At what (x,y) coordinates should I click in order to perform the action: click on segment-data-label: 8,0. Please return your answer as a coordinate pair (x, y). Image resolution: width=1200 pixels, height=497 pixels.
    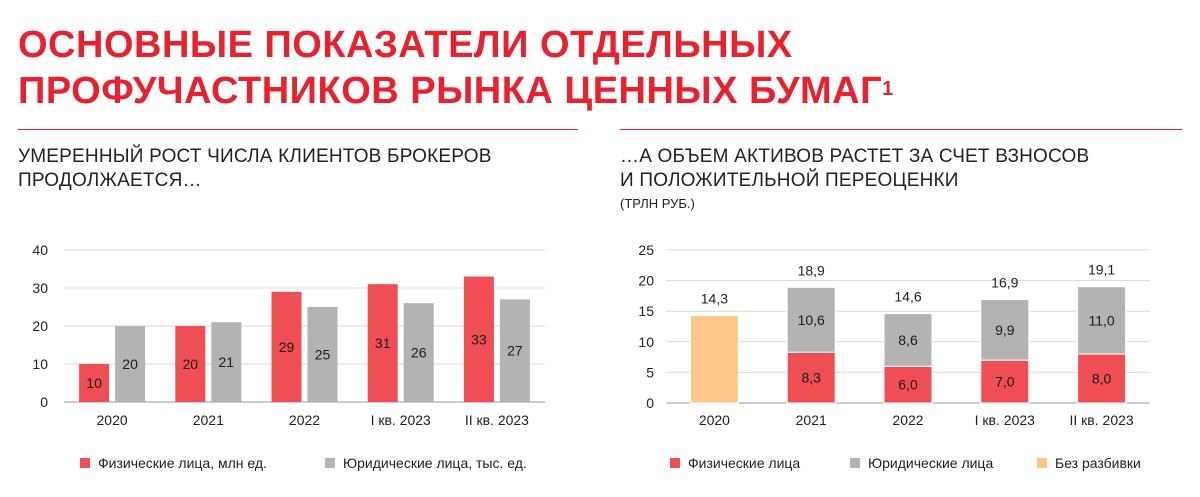
    Looking at the image, I should click on (1102, 379).